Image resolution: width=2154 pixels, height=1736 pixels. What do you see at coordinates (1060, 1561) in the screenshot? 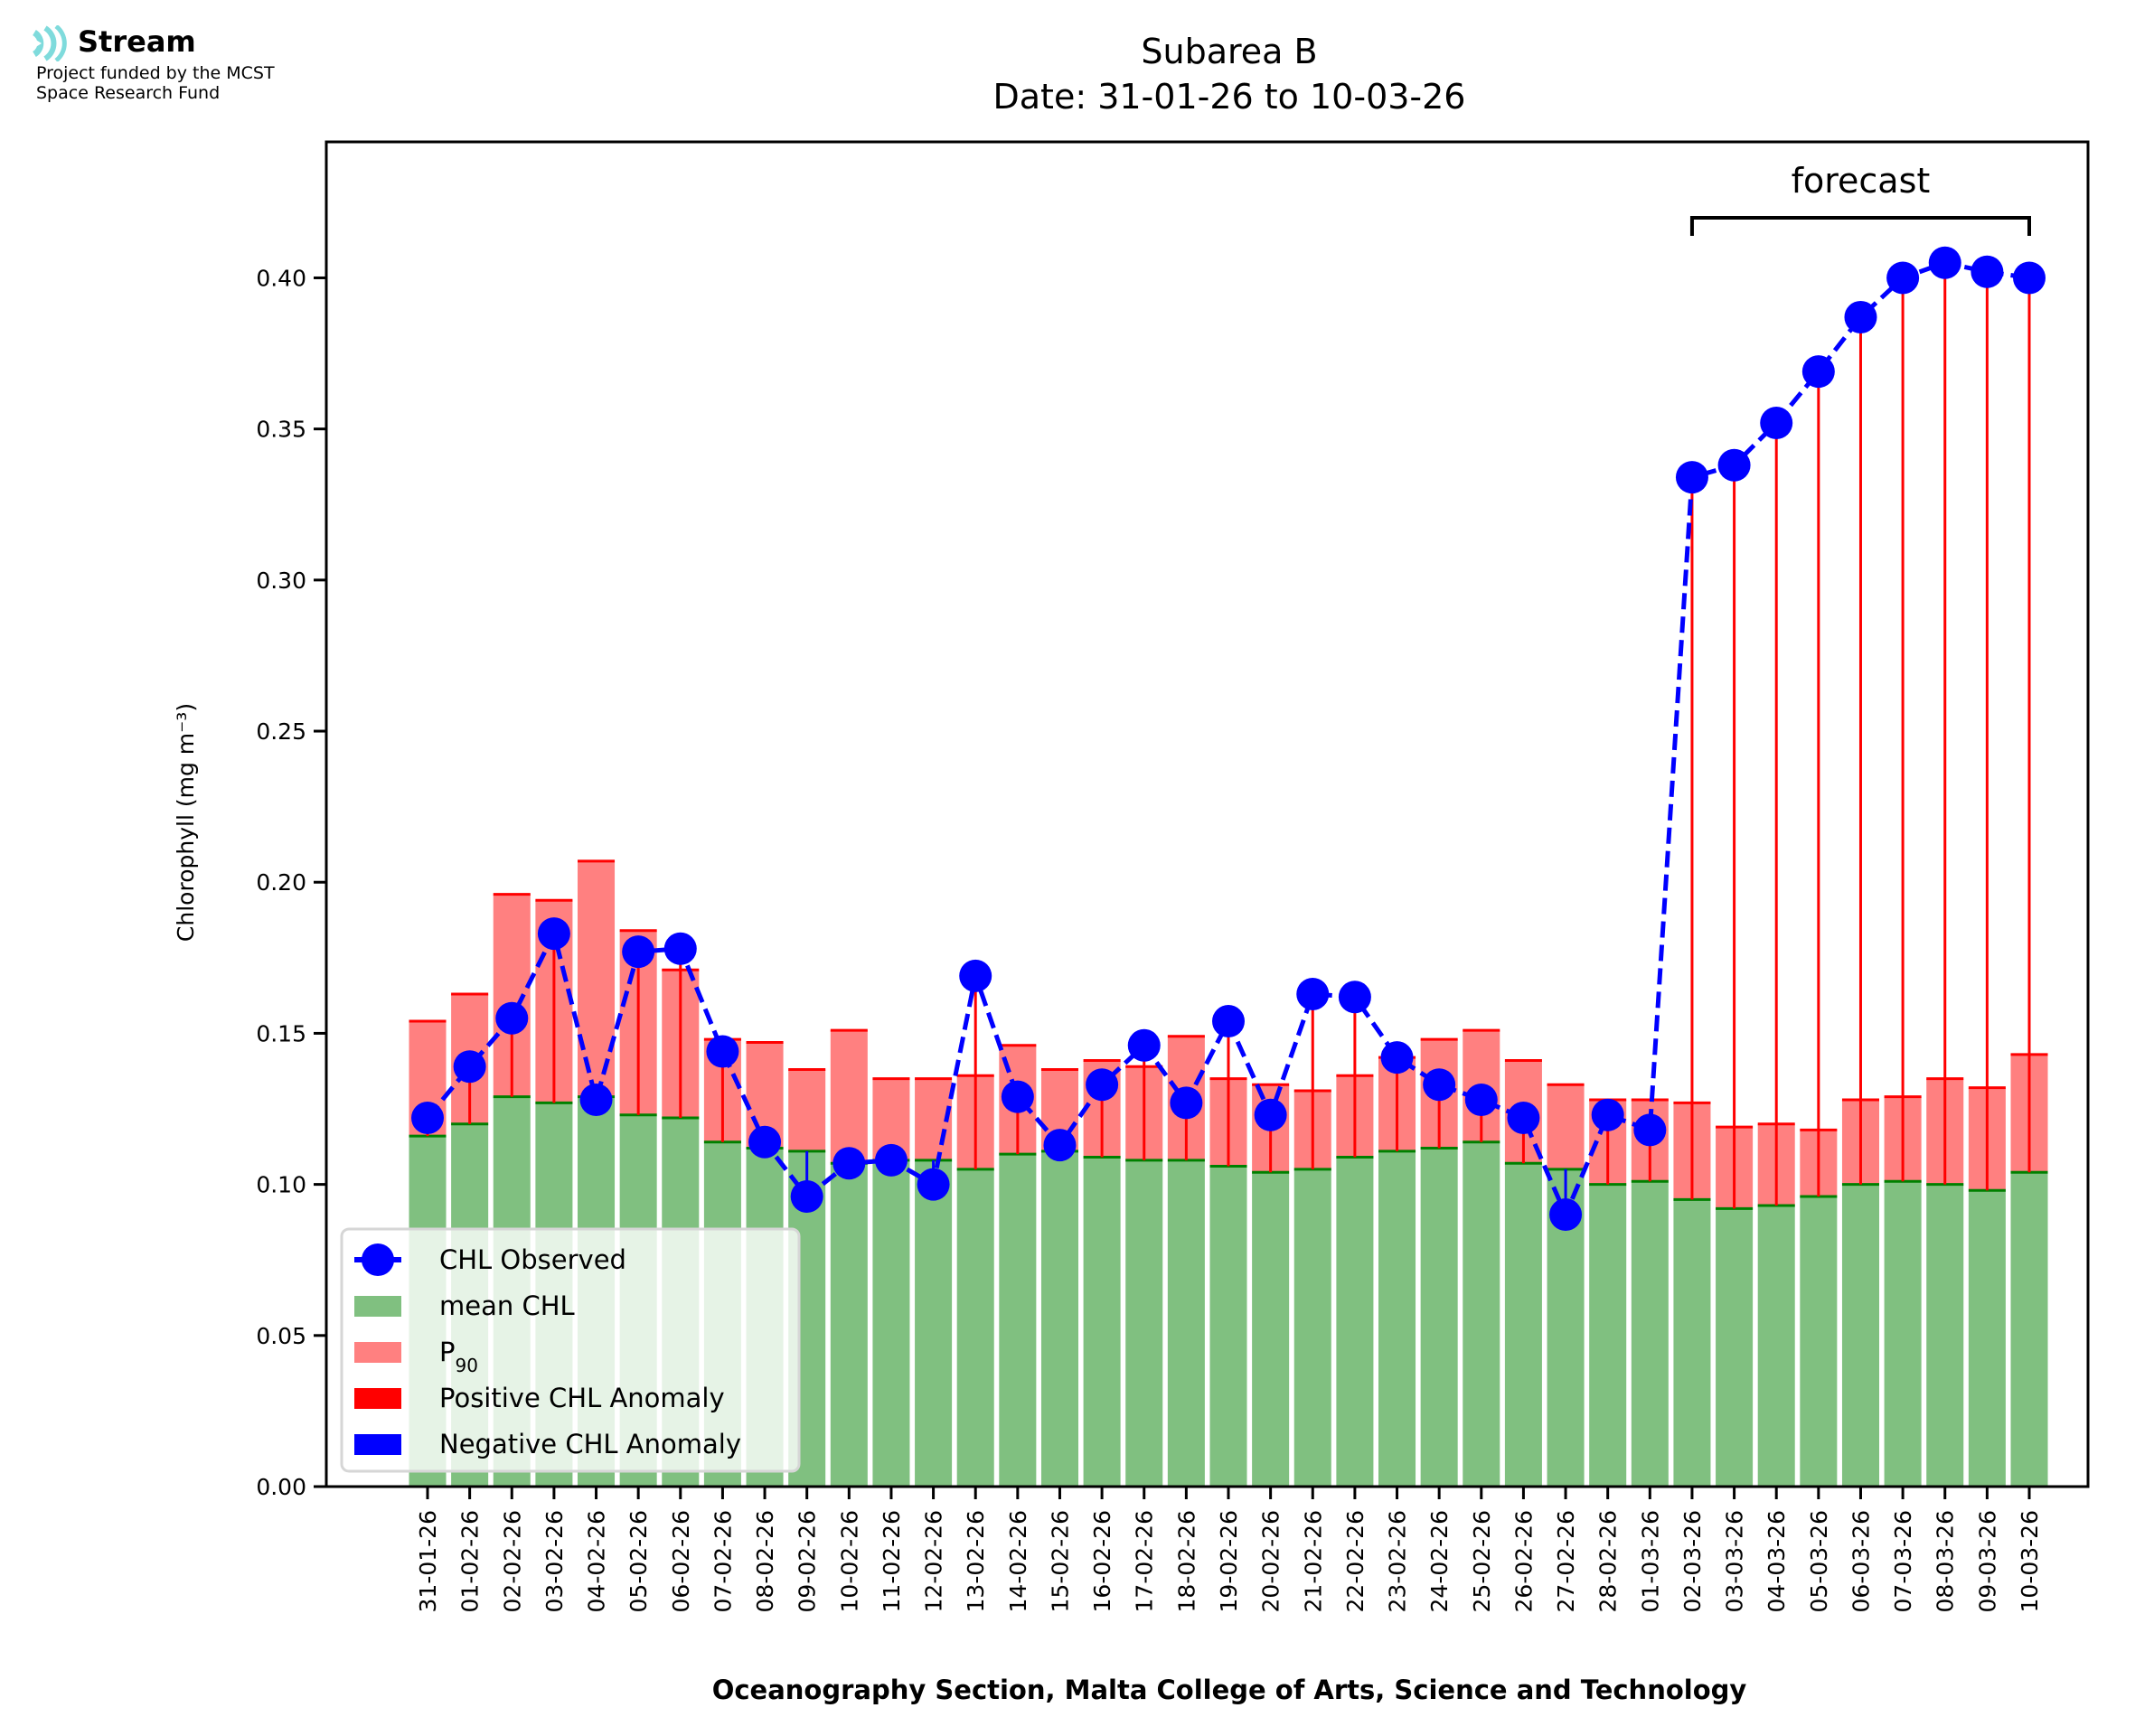
I see `x-tick-label: 15-02-26` at bounding box center [1060, 1561].